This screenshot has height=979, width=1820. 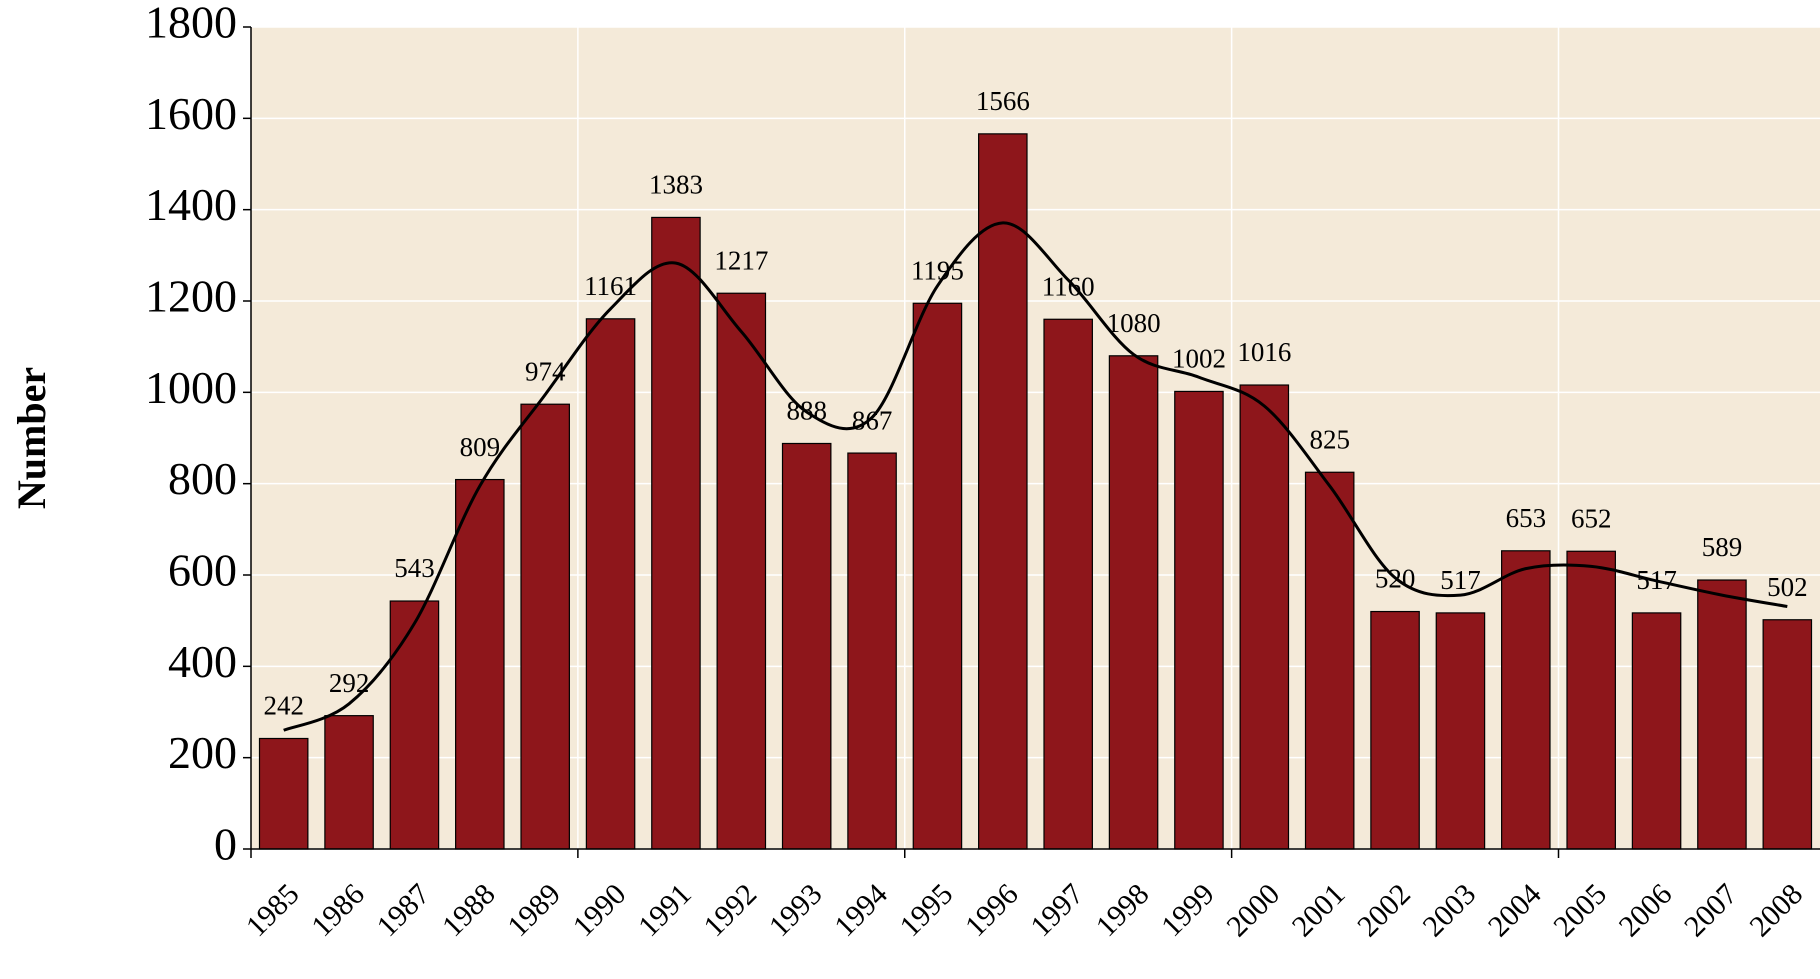 I want to click on x-tick-label: 1998, so click(x=1123, y=910).